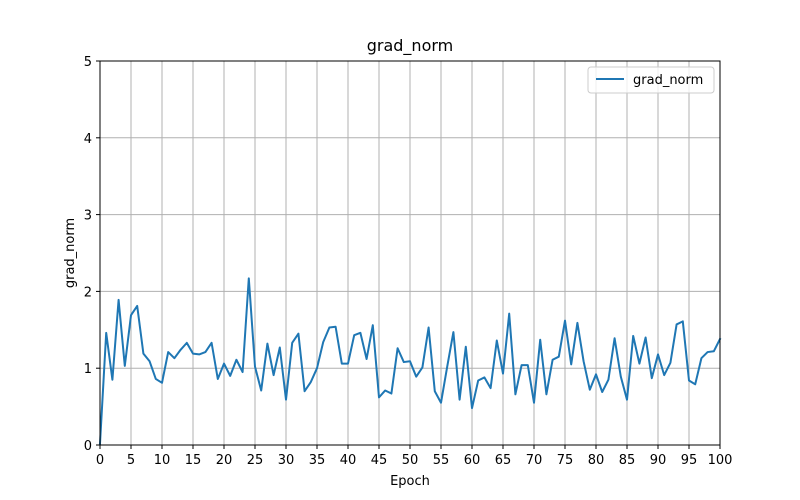 This screenshot has height=500, width=800. Describe the element at coordinates (503, 460) in the screenshot. I see `x-tick-label: 65` at that location.